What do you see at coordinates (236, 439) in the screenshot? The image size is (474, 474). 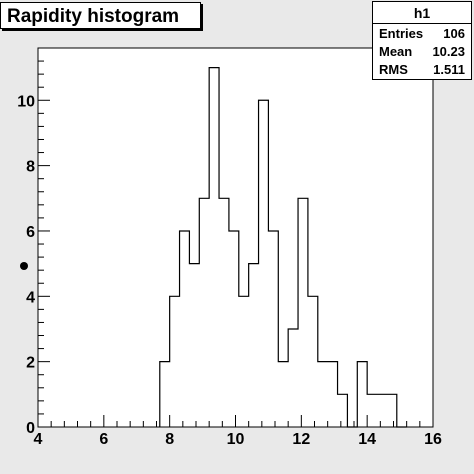 I see `x-tick-label: 10` at bounding box center [236, 439].